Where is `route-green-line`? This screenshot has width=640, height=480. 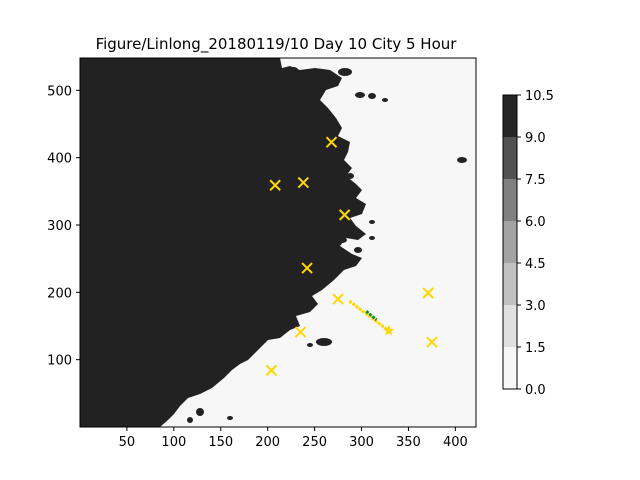 route-green-line is located at coordinates (371, 316).